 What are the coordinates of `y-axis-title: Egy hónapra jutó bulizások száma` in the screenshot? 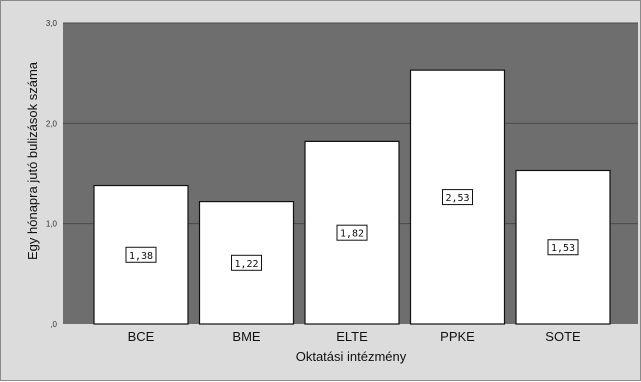 It's located at (32, 160).